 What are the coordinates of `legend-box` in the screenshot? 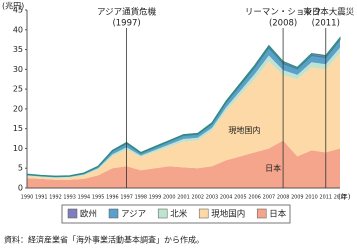 It's located at (176, 214).